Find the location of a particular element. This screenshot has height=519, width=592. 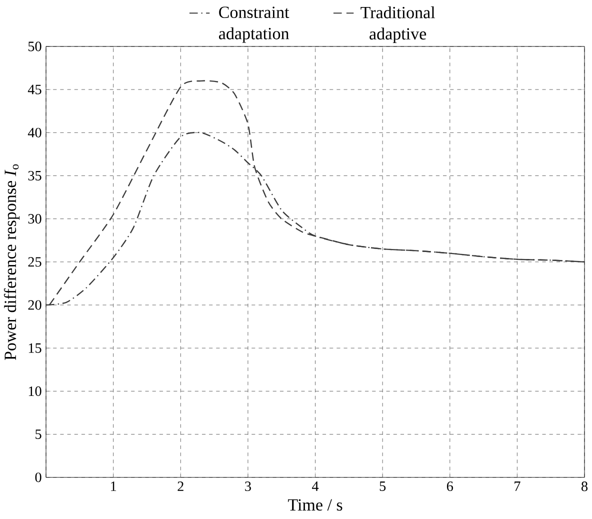

y-axis-title: Power difference response I$_{o}$ is located at coordinates (12, 262).